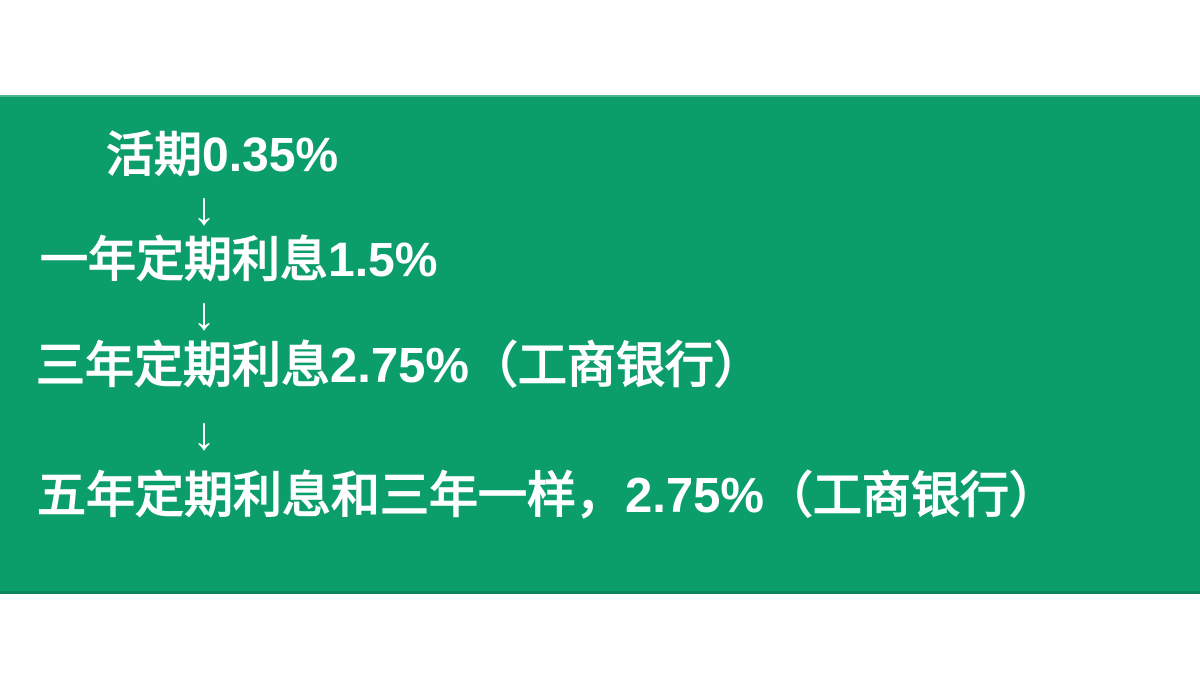 The width and height of the screenshot is (1200, 675). What do you see at coordinates (547, 496) in the screenshot?
I see `rate-step-five-year: 五年定期利息和三年一样，2.75%（工商银行）` at bounding box center [547, 496].